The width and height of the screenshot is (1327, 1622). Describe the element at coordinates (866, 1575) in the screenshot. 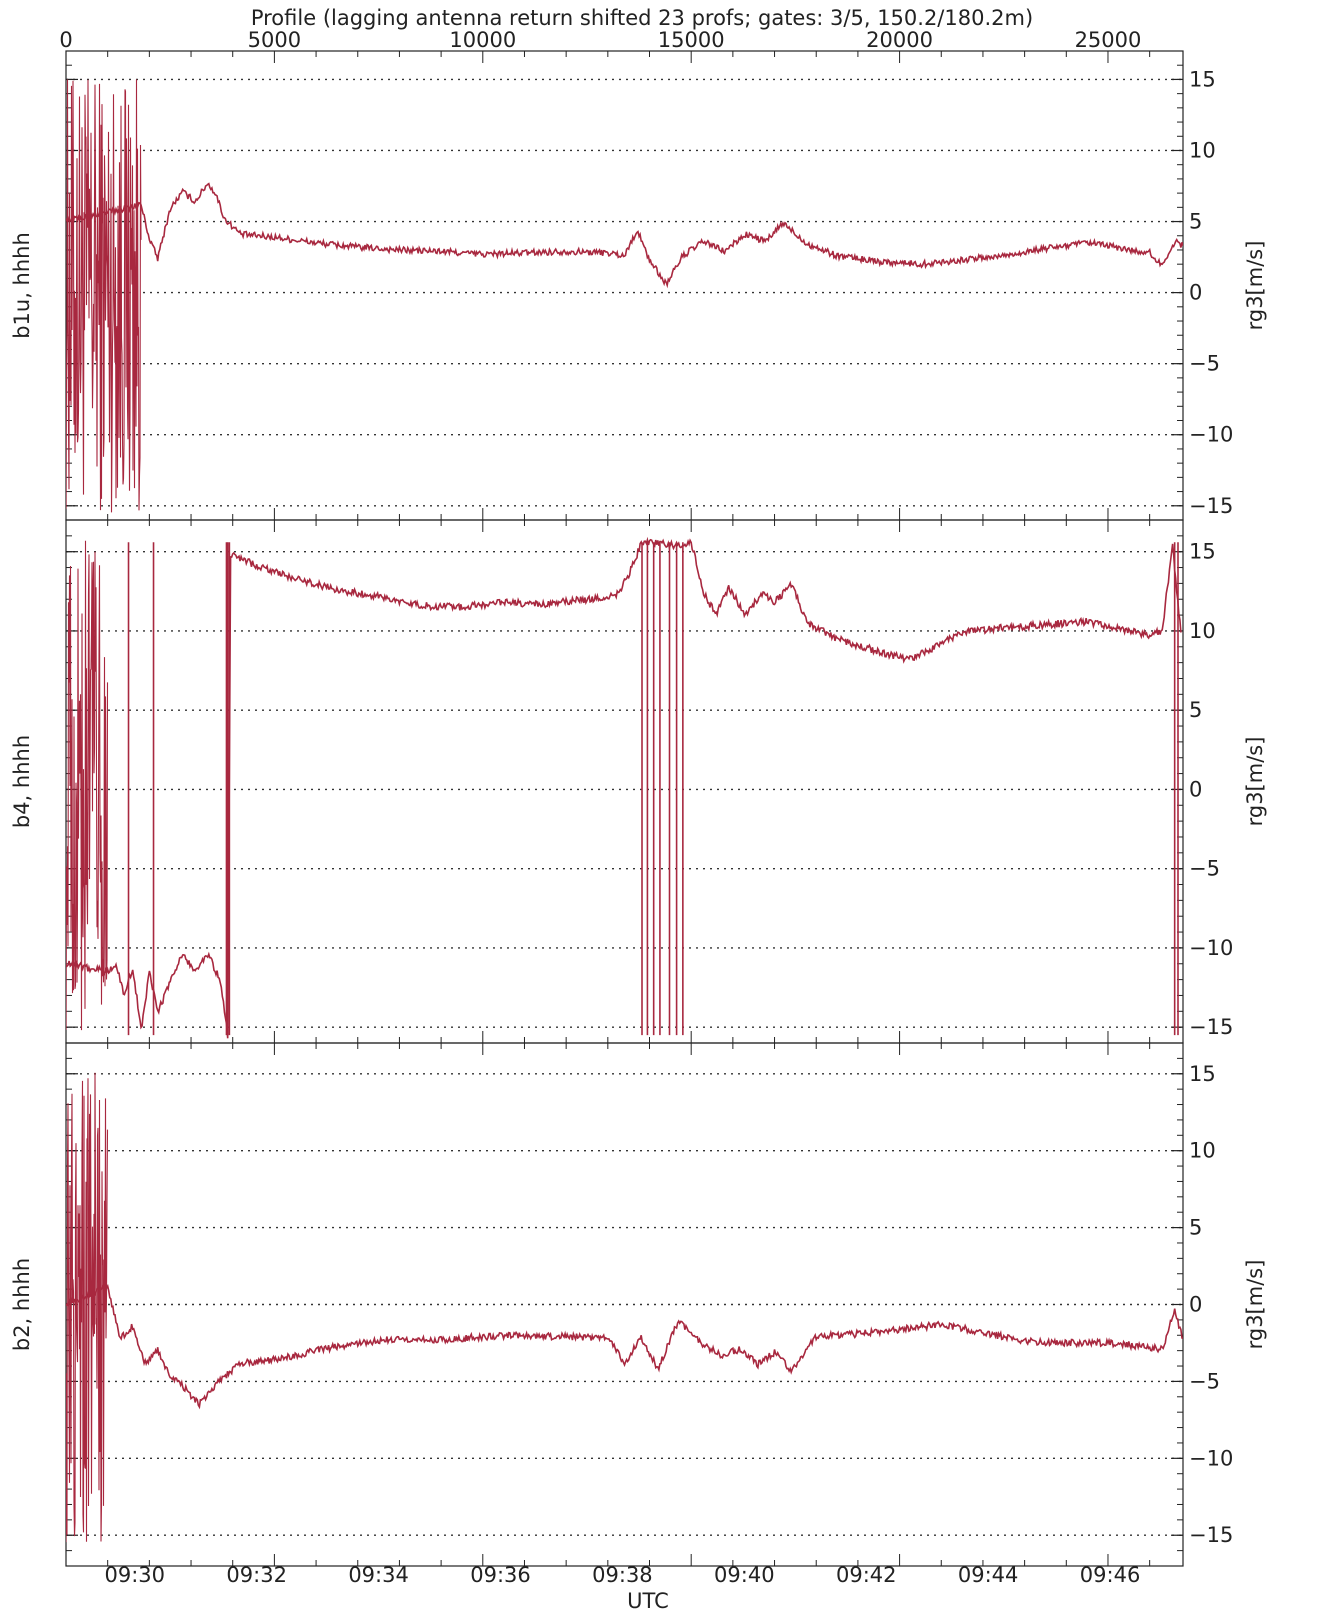

I see `bottom-tick-label: 09:42` at that location.